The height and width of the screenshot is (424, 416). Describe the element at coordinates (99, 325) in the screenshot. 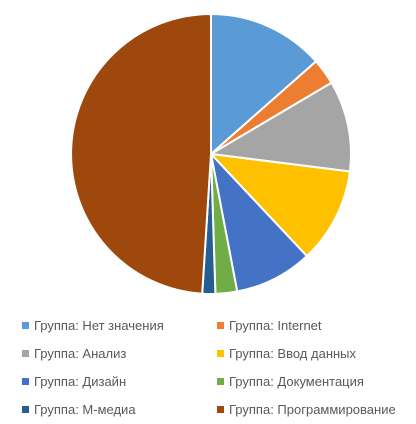

I see `legend-label: Группа: Нет значения` at that location.